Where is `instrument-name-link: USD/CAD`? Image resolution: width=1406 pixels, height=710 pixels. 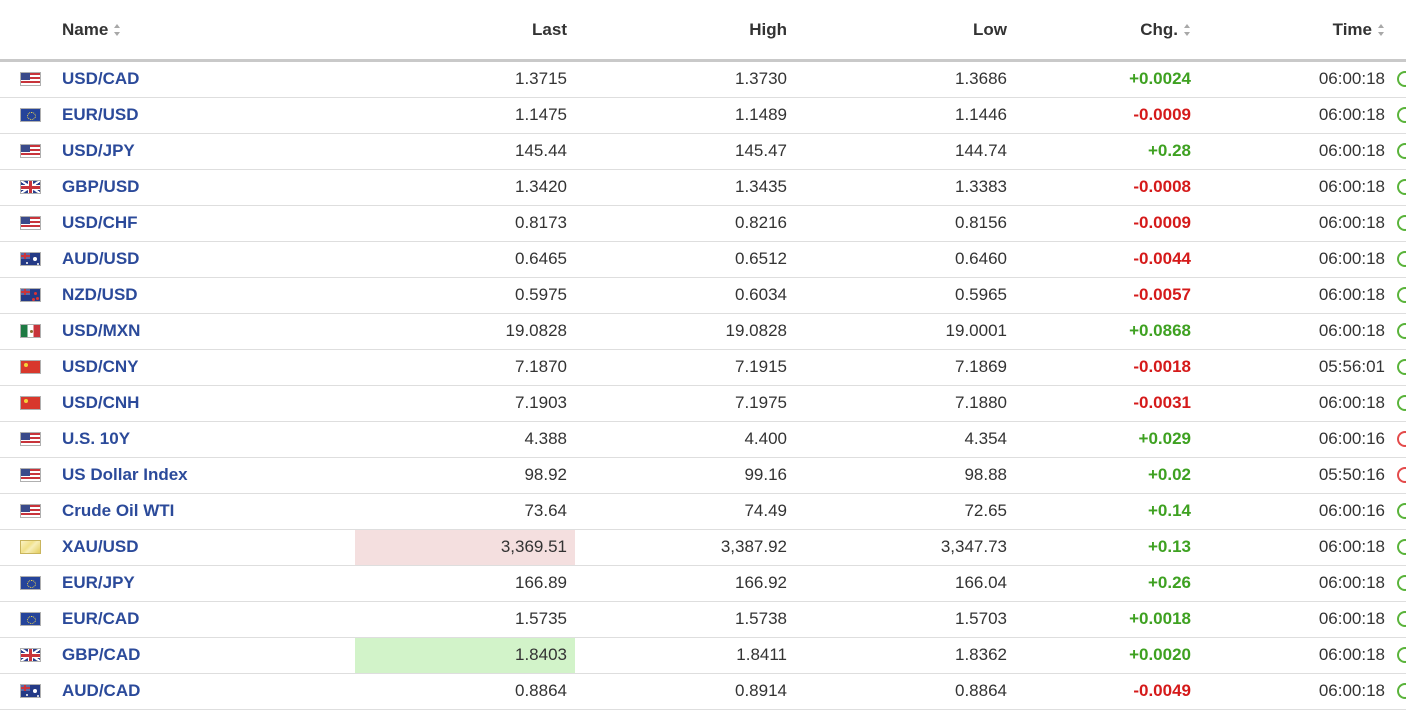 instrument-name-link: USD/CAD is located at coordinates (201, 79).